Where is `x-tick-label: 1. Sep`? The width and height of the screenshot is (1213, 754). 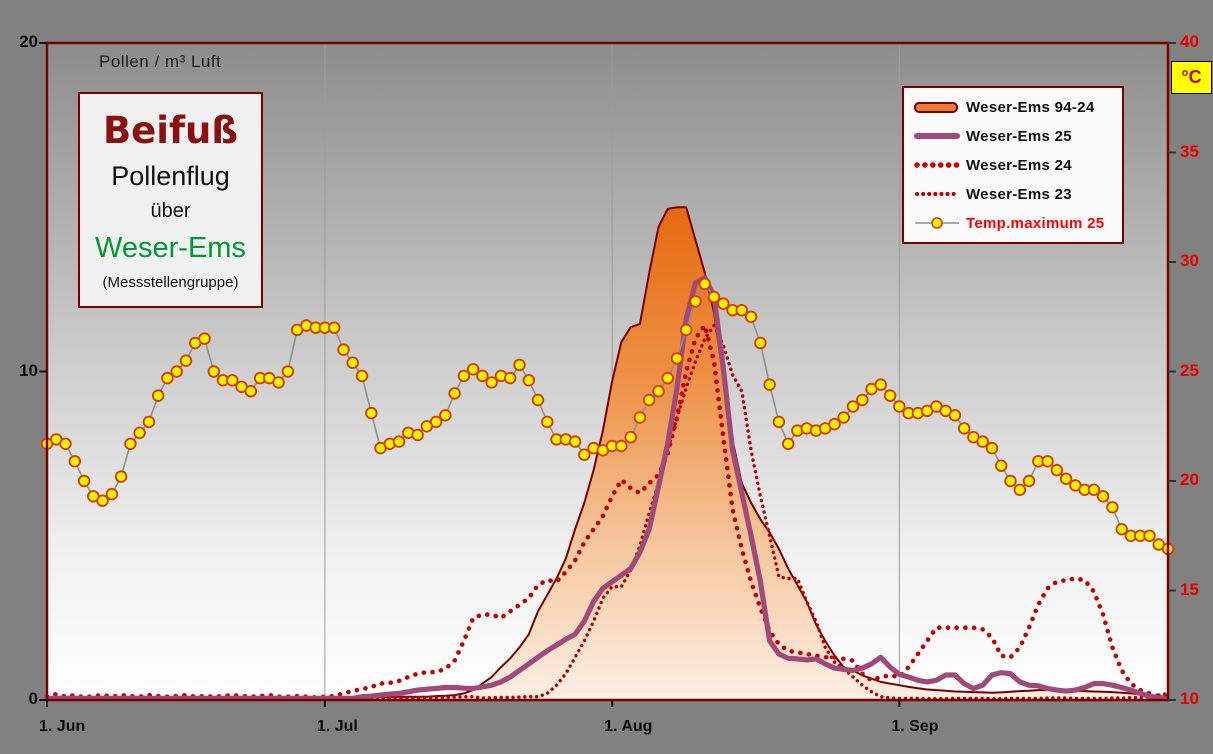 x-tick-label: 1. Sep is located at coordinates (915, 726).